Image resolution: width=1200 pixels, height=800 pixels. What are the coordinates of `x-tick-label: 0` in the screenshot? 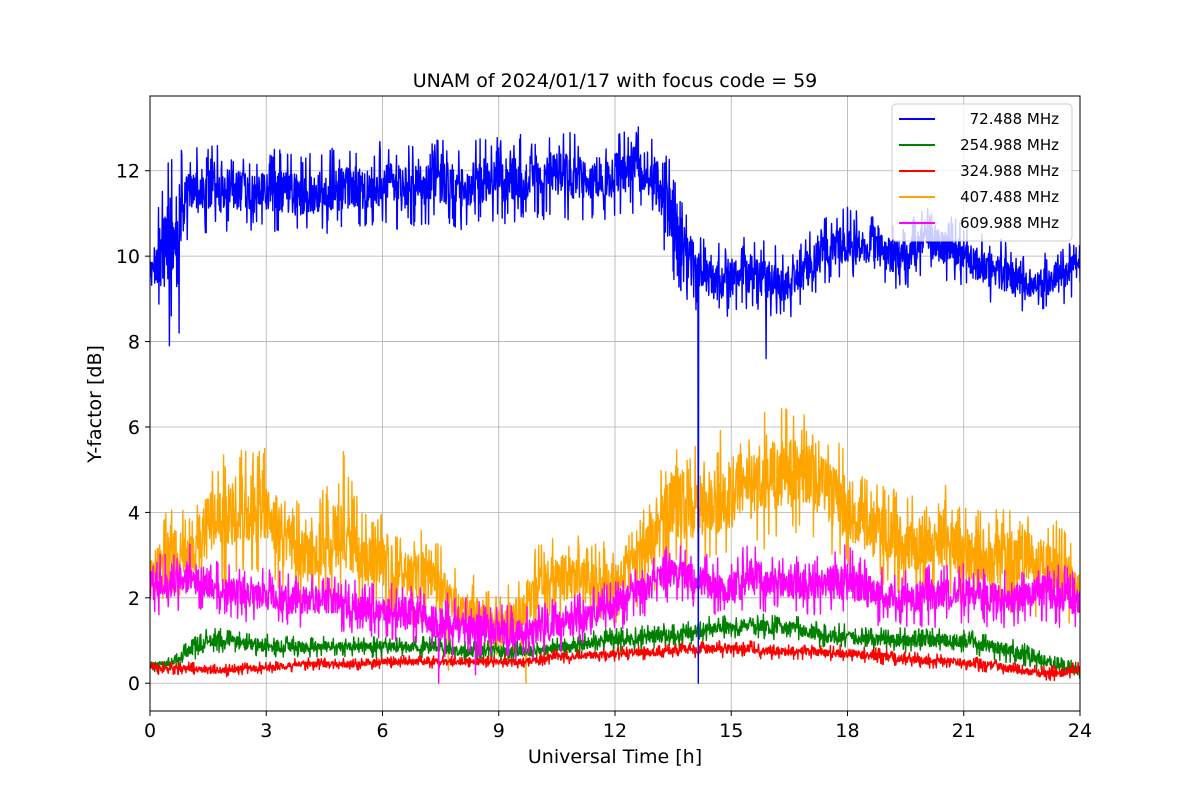 It's located at (150, 731).